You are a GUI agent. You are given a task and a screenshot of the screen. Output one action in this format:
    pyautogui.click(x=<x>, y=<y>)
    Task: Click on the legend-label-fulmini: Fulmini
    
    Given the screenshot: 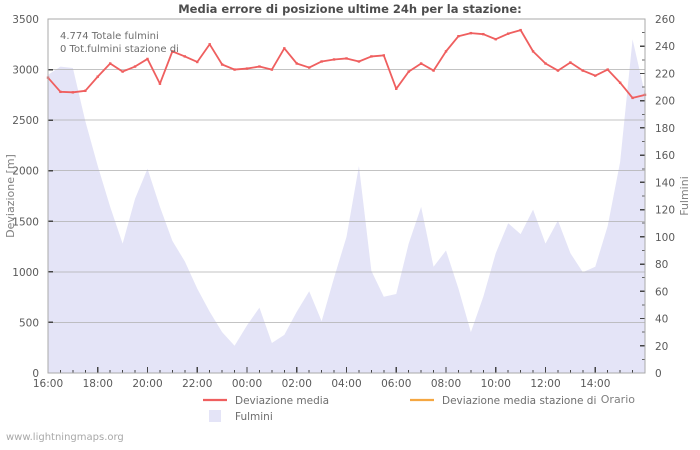 What is the action you would take?
    pyautogui.click(x=254, y=417)
    